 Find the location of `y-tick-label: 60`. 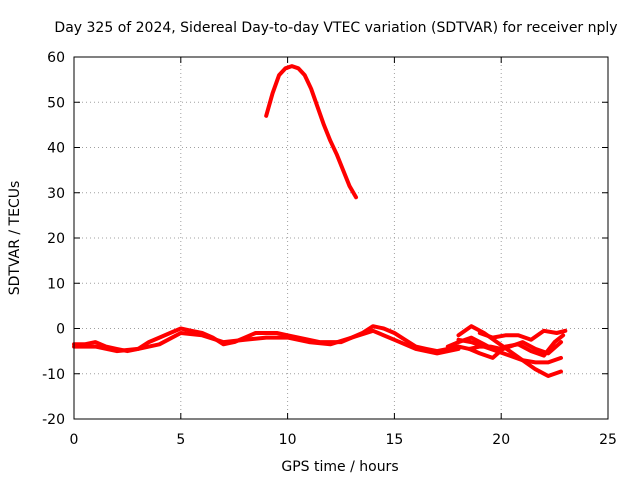

y-tick-label: 60 is located at coordinates (56, 58).